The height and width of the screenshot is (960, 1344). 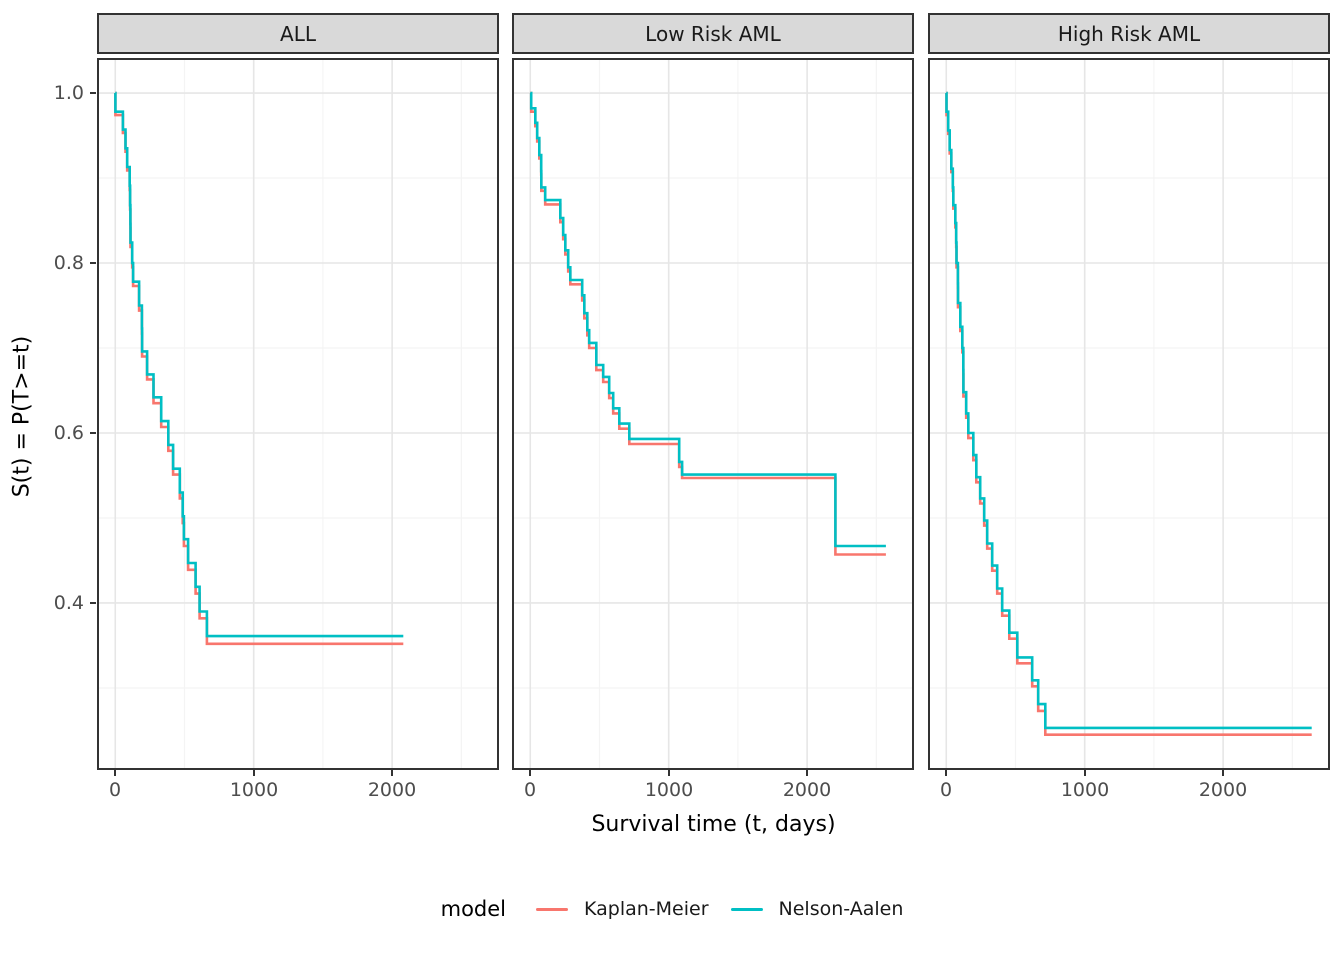 I want to click on facet-strip-label: Low Risk AML, so click(x=713, y=33).